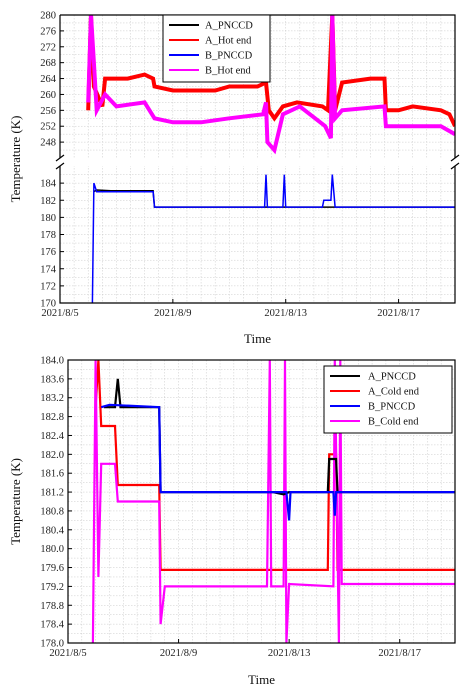 The width and height of the screenshot is (474, 688). What do you see at coordinates (48, 252) in the screenshot?
I see `chart-1-y-tick-label: 176` at bounding box center [48, 252].